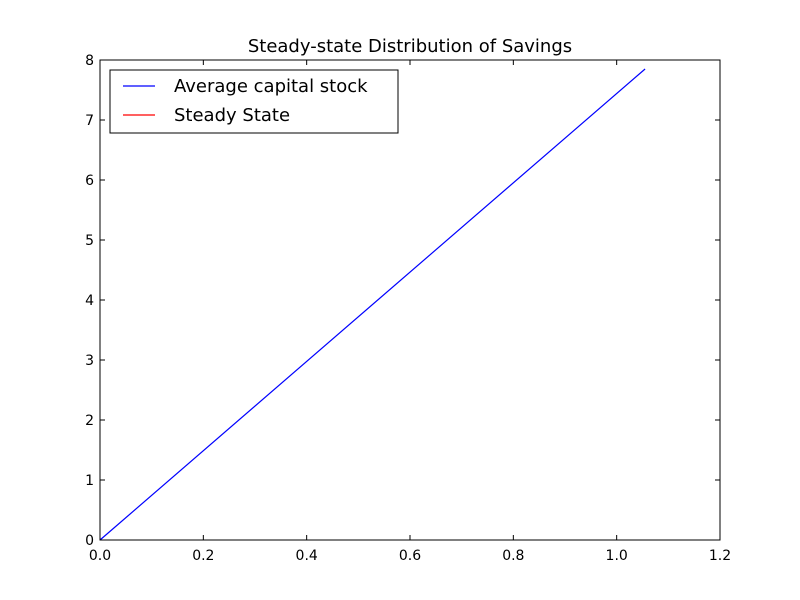 Image resolution: width=800 pixels, height=600 pixels. Describe the element at coordinates (245, 101) in the screenshot. I see `legend-items: Average capital stock Steady State` at that location.